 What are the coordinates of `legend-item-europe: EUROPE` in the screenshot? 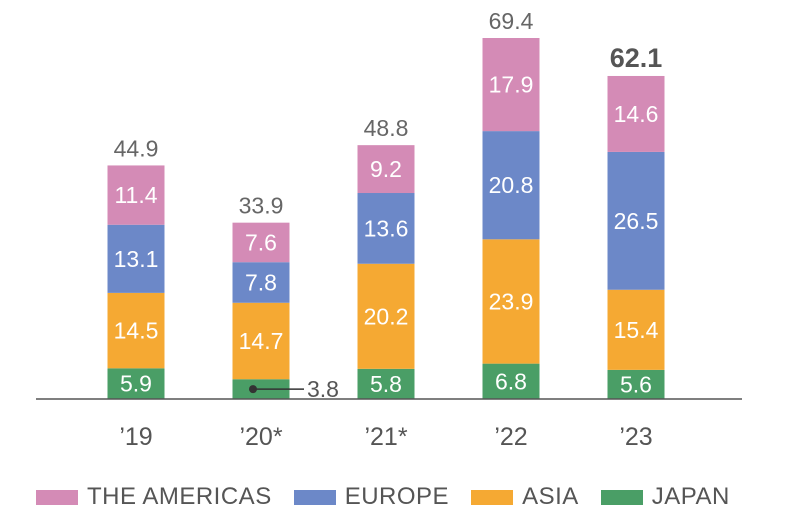 It's located at (371, 497).